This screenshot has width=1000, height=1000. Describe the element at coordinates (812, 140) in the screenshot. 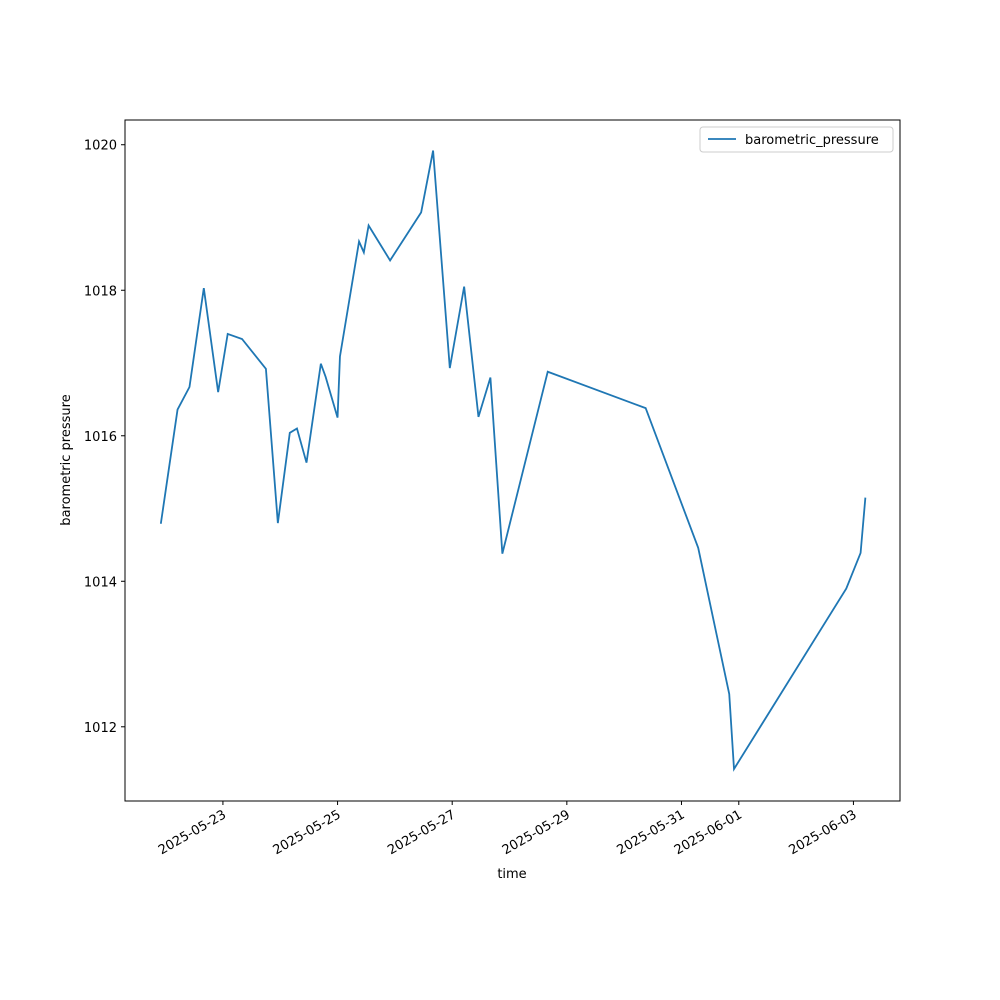

I see `legend-label: barometric_pressure` at that location.